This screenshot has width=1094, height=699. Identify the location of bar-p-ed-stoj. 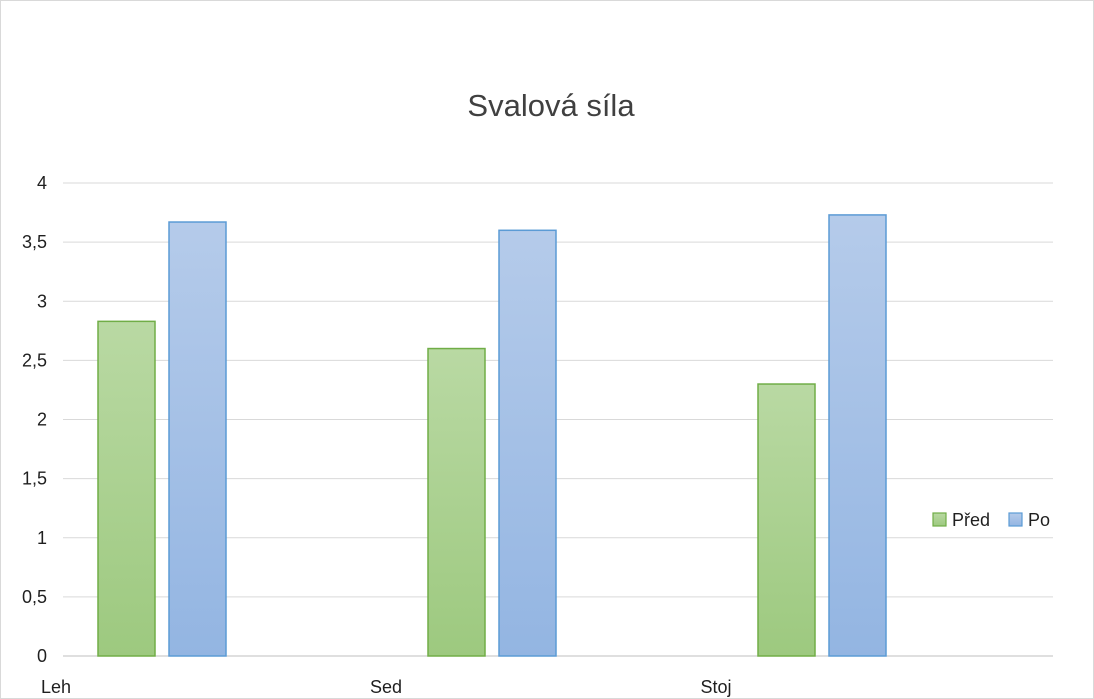
(786, 520).